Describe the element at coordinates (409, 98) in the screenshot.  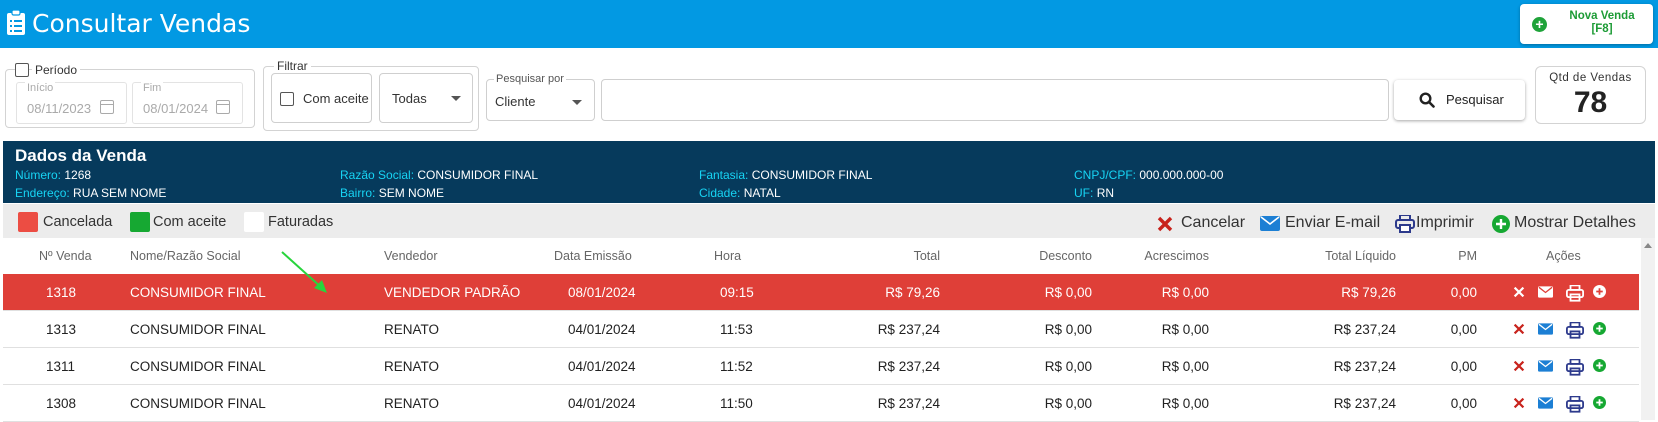
I see `status-select-value: Todas` at that location.